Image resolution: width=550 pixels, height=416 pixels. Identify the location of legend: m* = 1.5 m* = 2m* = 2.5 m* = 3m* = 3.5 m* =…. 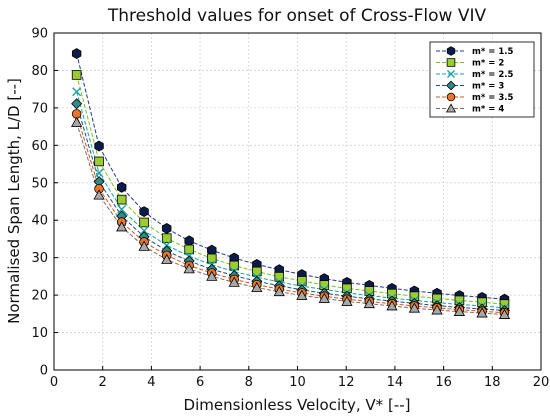
(482, 79).